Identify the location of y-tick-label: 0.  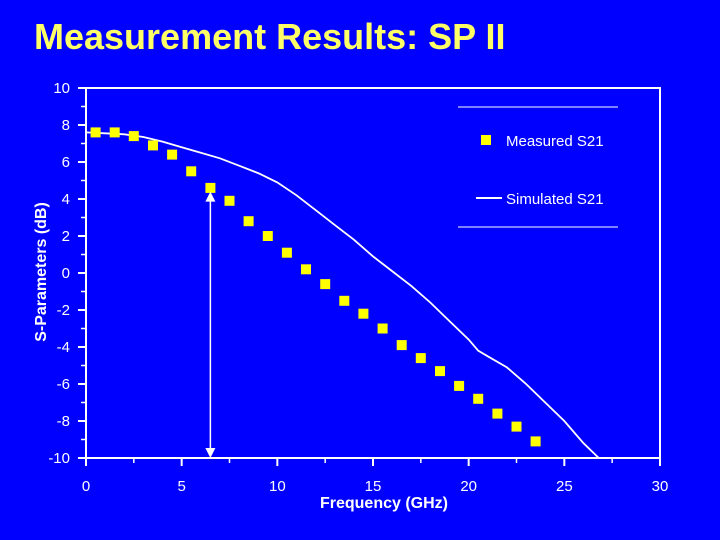
(66, 273).